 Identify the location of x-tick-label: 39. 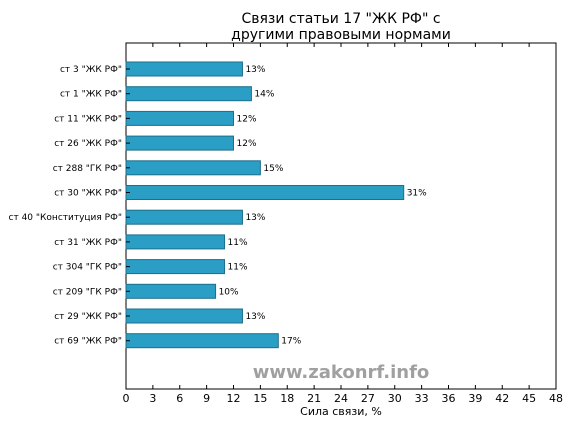
(475, 398).